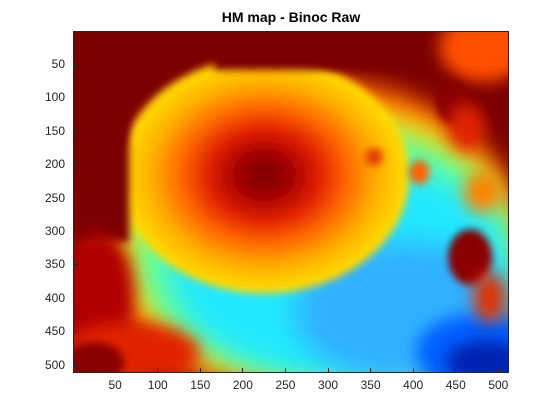 This screenshot has height=420, width=560. I want to click on x-tick-label: 450, so click(455, 385).